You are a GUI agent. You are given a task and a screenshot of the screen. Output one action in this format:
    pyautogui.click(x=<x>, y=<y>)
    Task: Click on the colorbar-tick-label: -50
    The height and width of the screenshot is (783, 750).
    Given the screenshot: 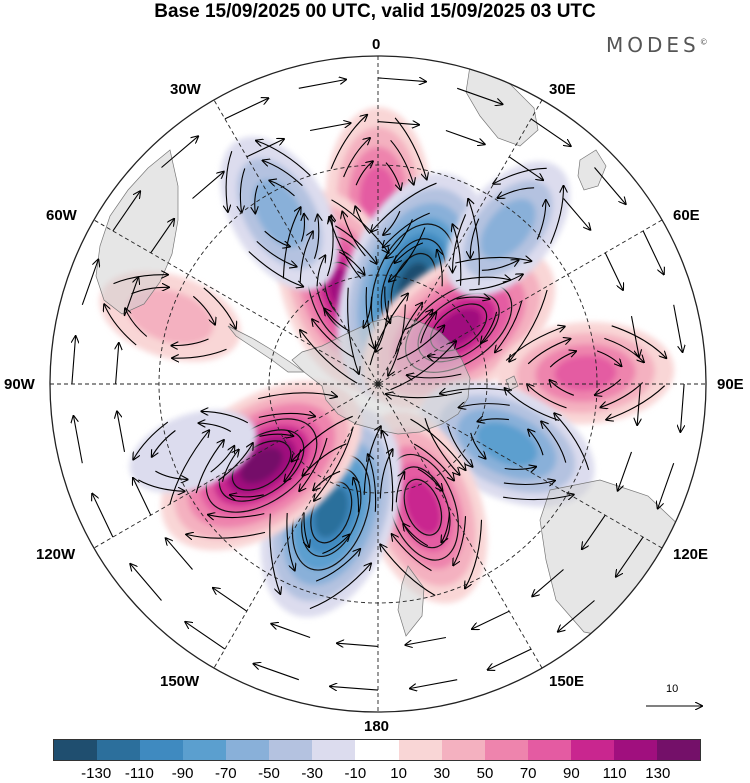 What is the action you would take?
    pyautogui.click(x=269, y=773)
    